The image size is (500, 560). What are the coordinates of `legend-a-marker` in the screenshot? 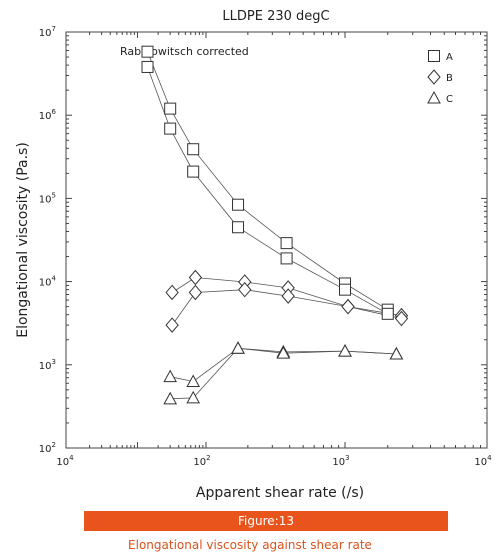 It's located at (434, 56).